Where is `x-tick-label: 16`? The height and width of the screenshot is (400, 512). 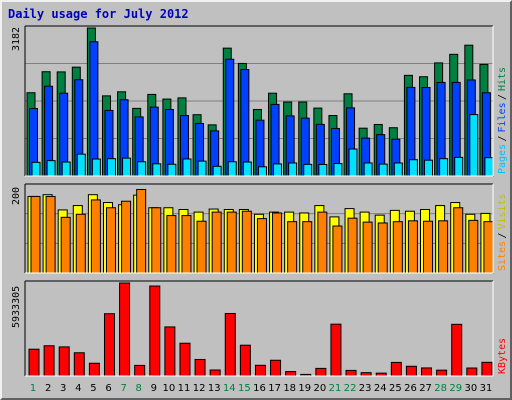 x-tick-label: 16 is located at coordinates (259, 388).